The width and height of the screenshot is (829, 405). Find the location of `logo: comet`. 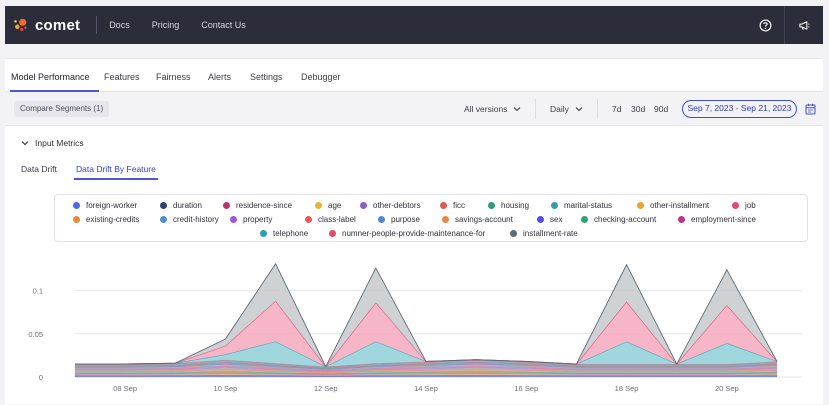

logo: comet is located at coordinates (45, 25).